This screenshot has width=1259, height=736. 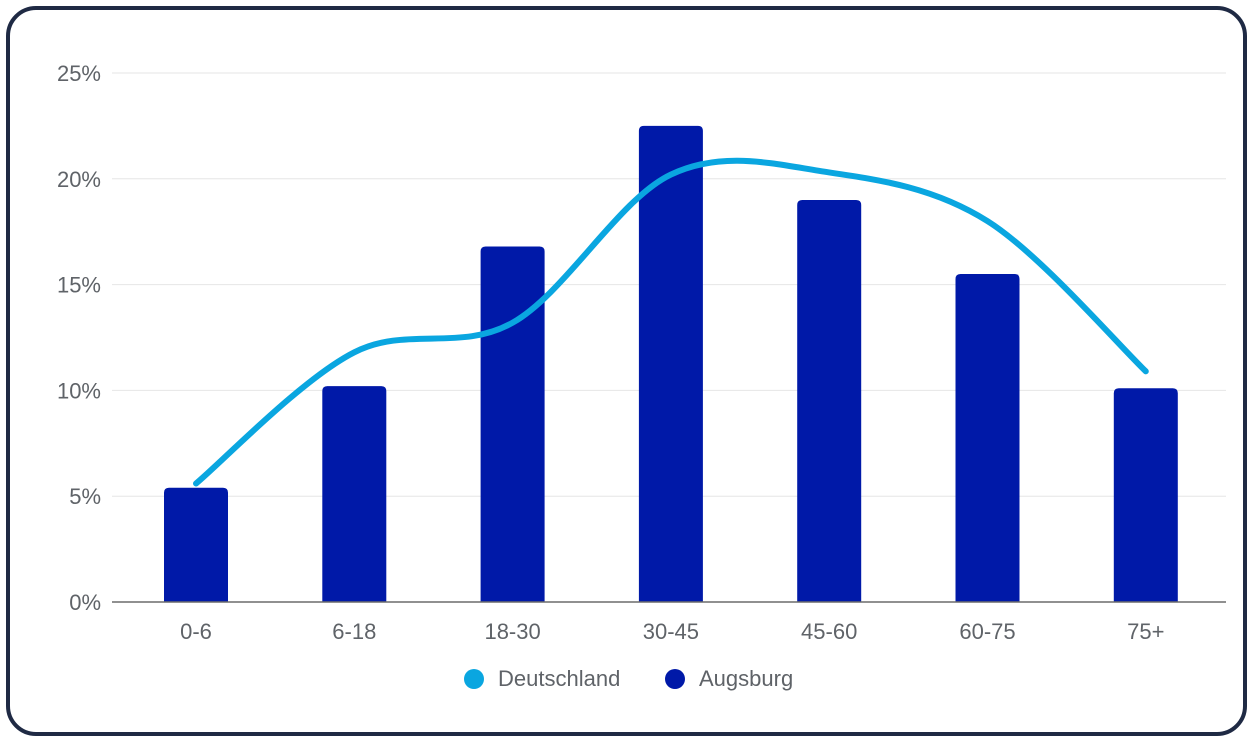 I want to click on x-tick-label: 6-18, so click(x=354, y=631).